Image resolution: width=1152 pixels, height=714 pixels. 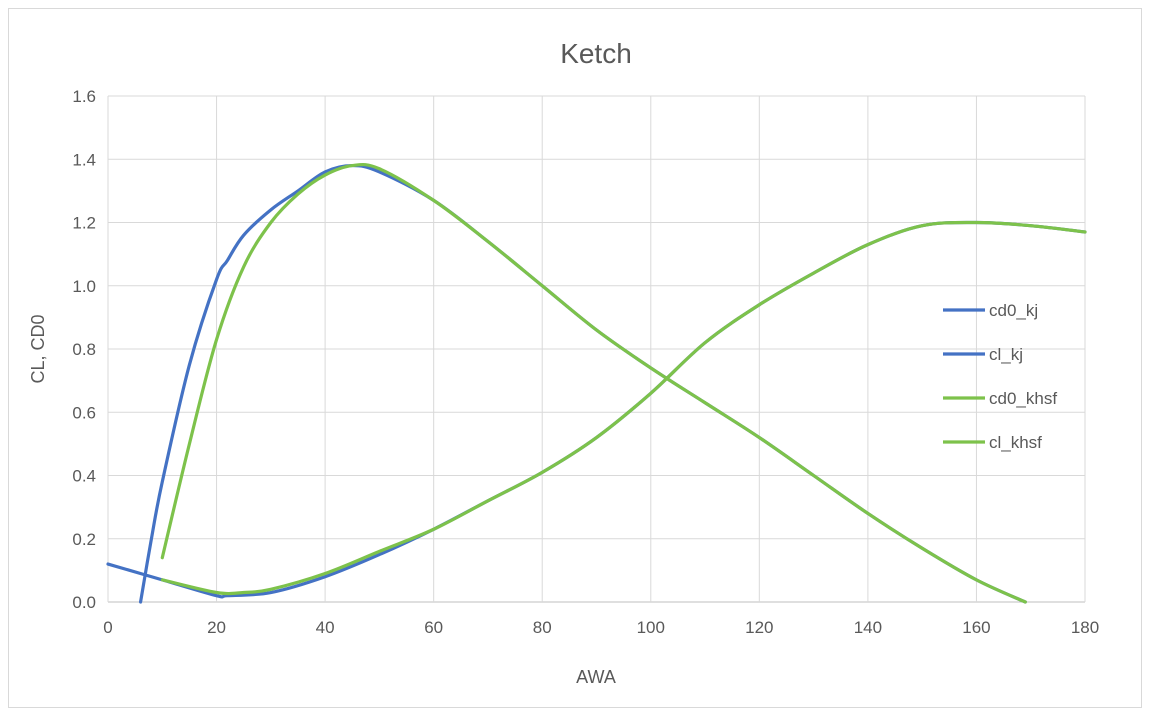 I want to click on x-tick-label: 20, so click(x=216, y=627).